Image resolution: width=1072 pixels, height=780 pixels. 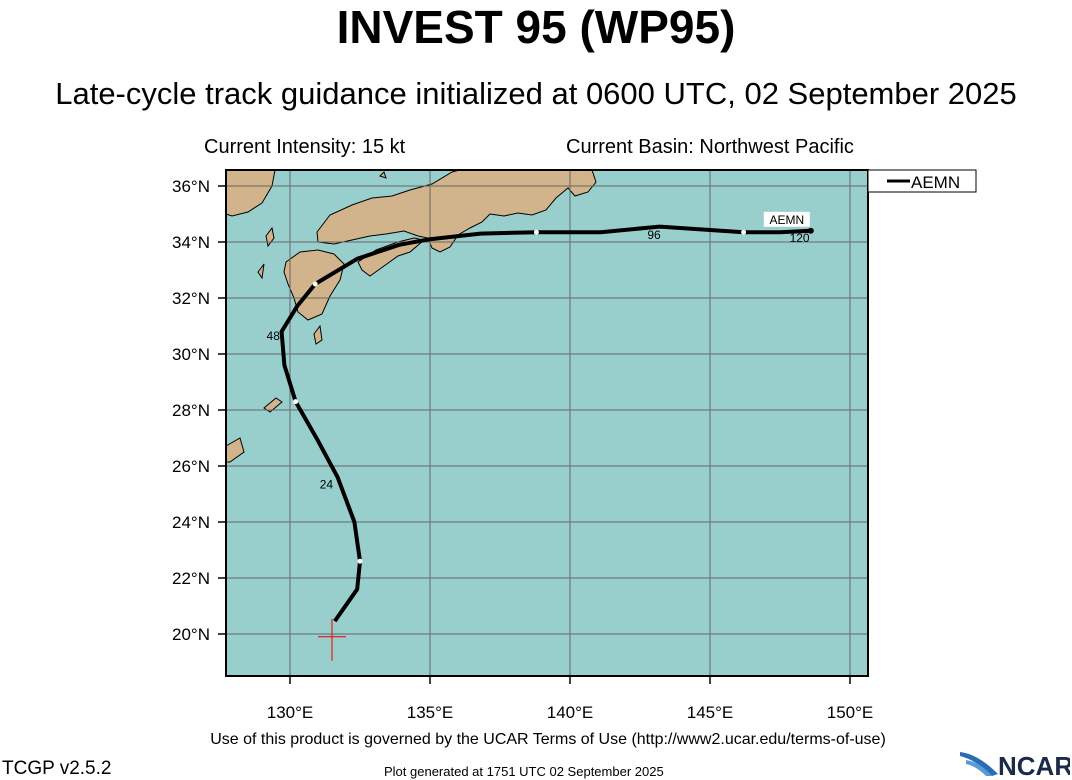 I want to click on forecast-hour-label: 120, so click(x=800, y=238).